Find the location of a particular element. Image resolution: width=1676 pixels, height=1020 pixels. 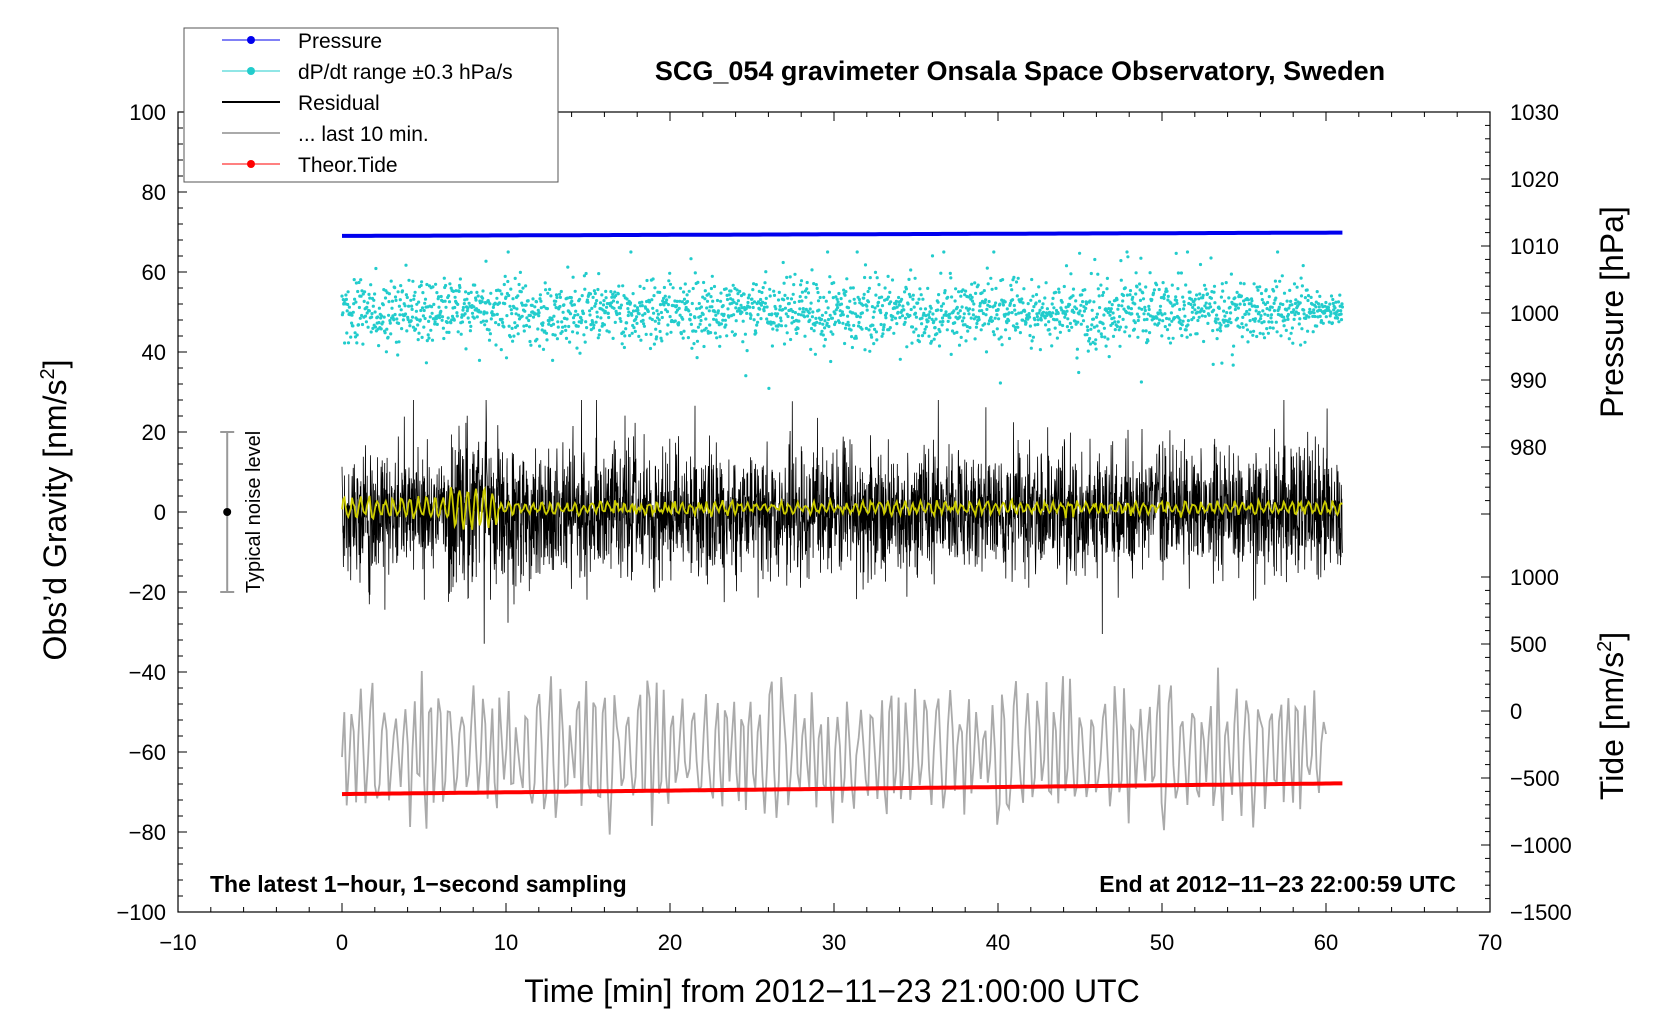

x-tick-label: −10 is located at coordinates (177, 942).